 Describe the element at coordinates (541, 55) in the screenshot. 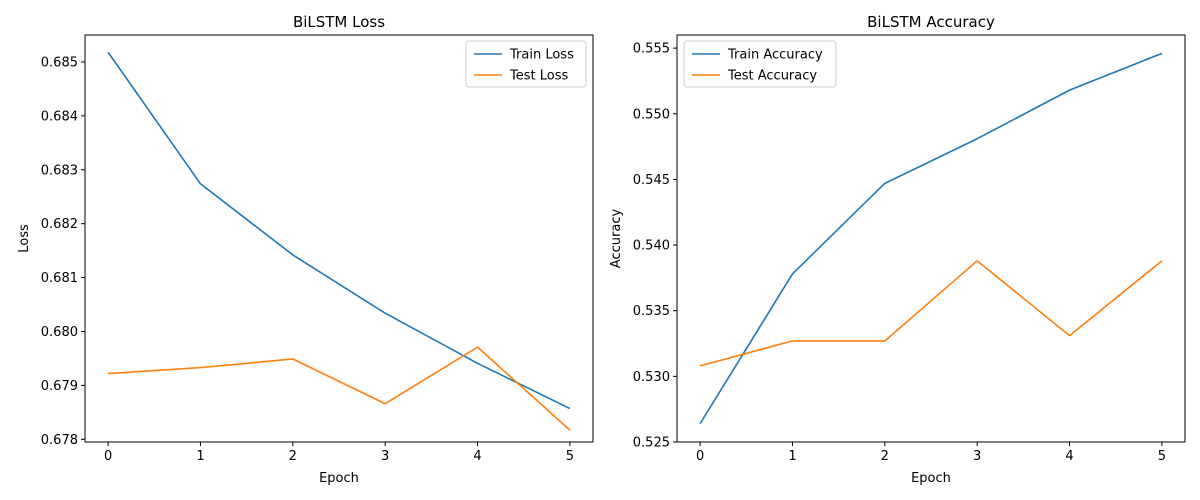

I see `legend-label: Train Loss` at that location.